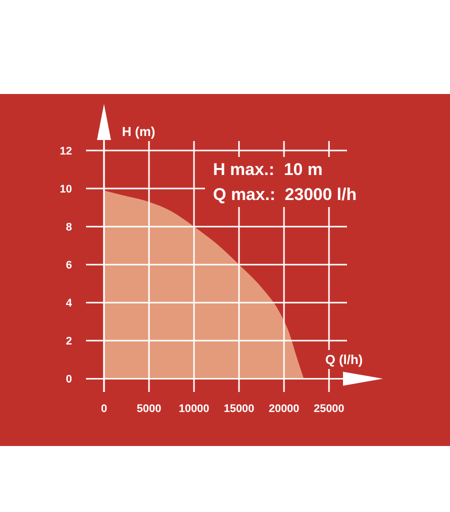 The image size is (450, 512). What do you see at coordinates (344, 359) in the screenshot?
I see `x-axis-title: Q (l/h)` at bounding box center [344, 359].